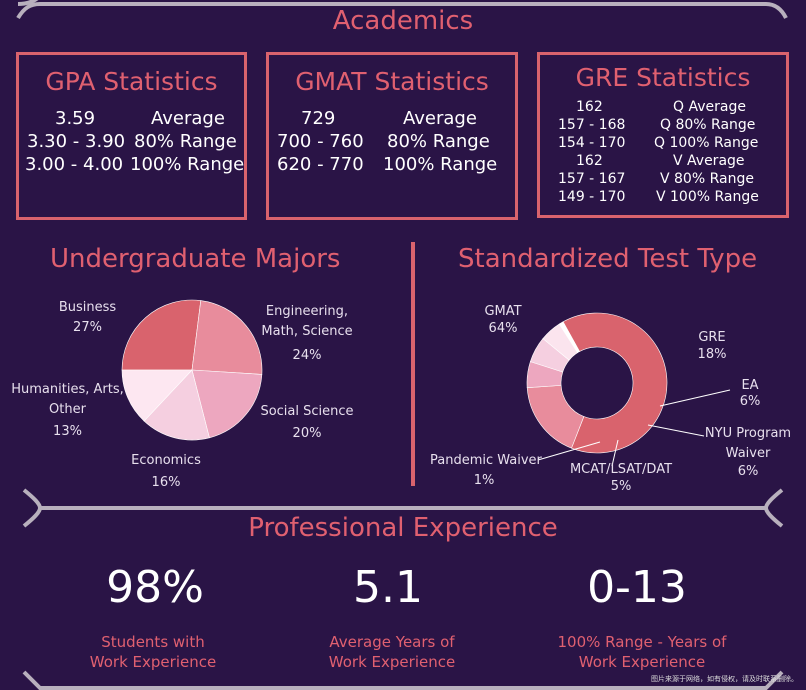 Image resolution: width=806 pixels, height=690 pixels. What do you see at coordinates (589, 161) in the screenshot?
I see `gre-v-avg-value: 162` at bounding box center [589, 161].